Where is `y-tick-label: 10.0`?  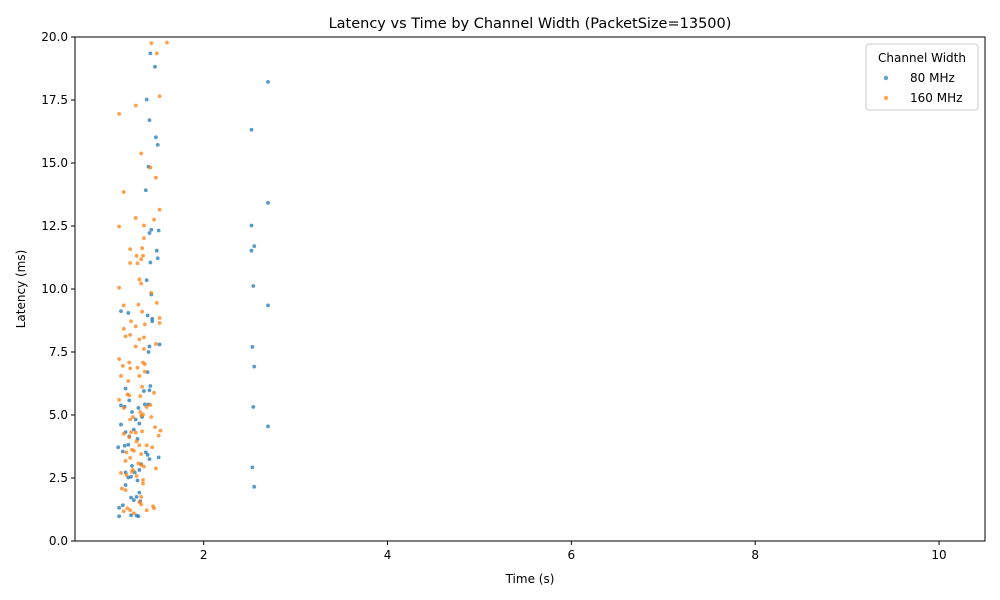
y-tick-label: 10.0 is located at coordinates (54, 289).